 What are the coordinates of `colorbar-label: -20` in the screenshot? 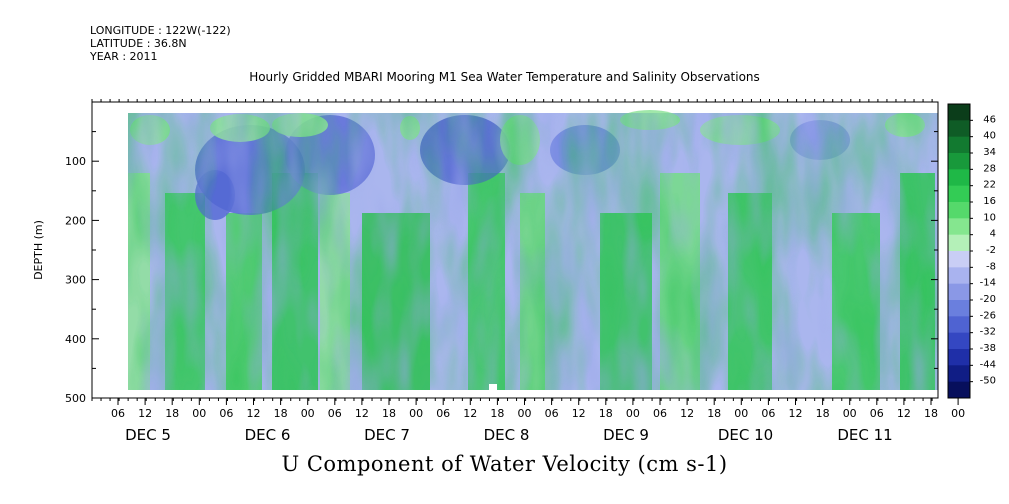 It's located at (988, 299).